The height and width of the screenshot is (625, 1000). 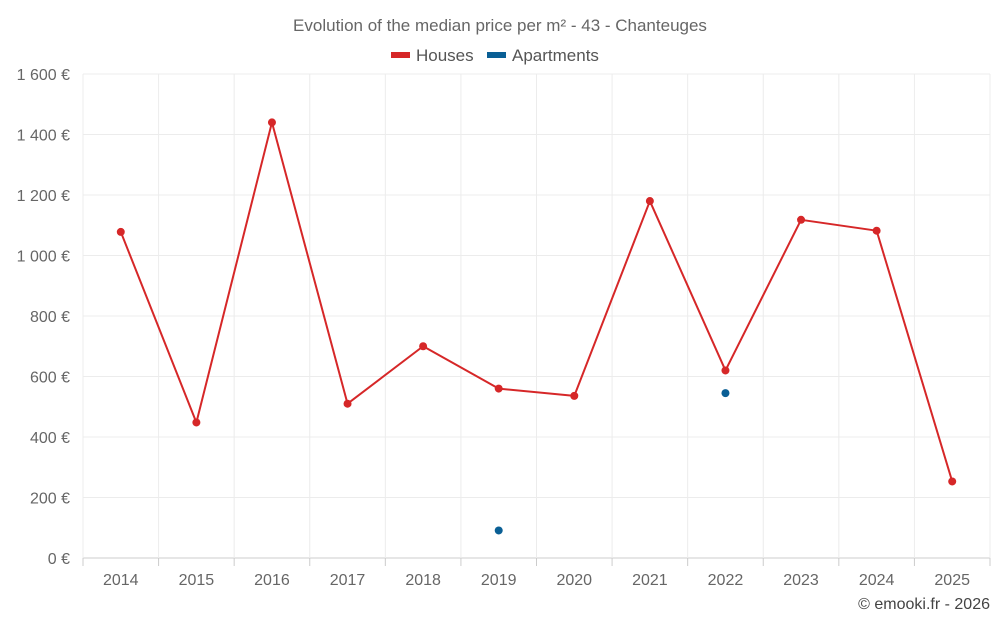 What do you see at coordinates (801, 580) in the screenshot?
I see `x-tick-label: 2023` at bounding box center [801, 580].